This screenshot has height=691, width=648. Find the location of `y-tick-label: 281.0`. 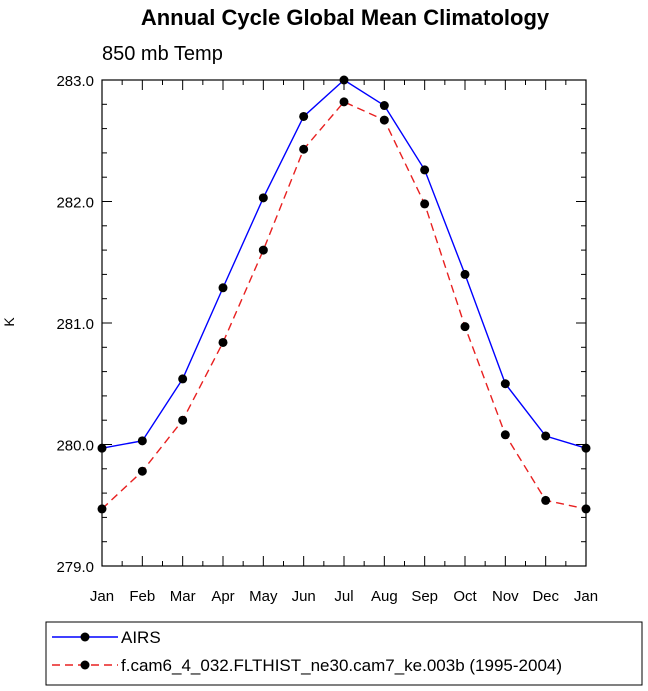

y-tick-label: 281.0 is located at coordinates (75, 324).